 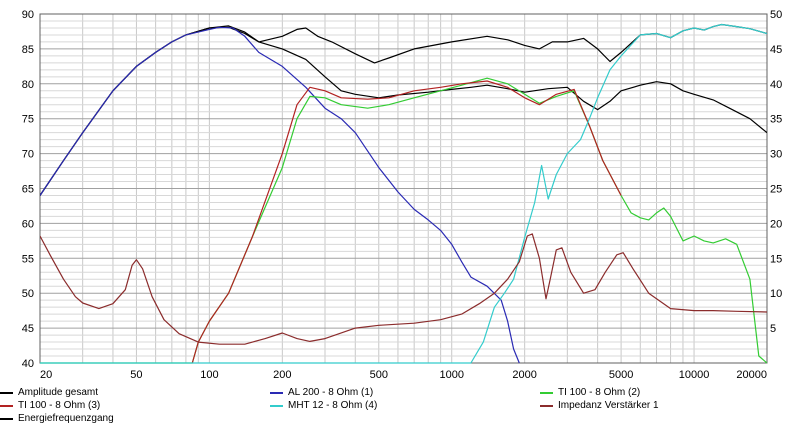 What do you see at coordinates (621, 375) in the screenshot?
I see `x-tick-label: 5000` at bounding box center [621, 375].